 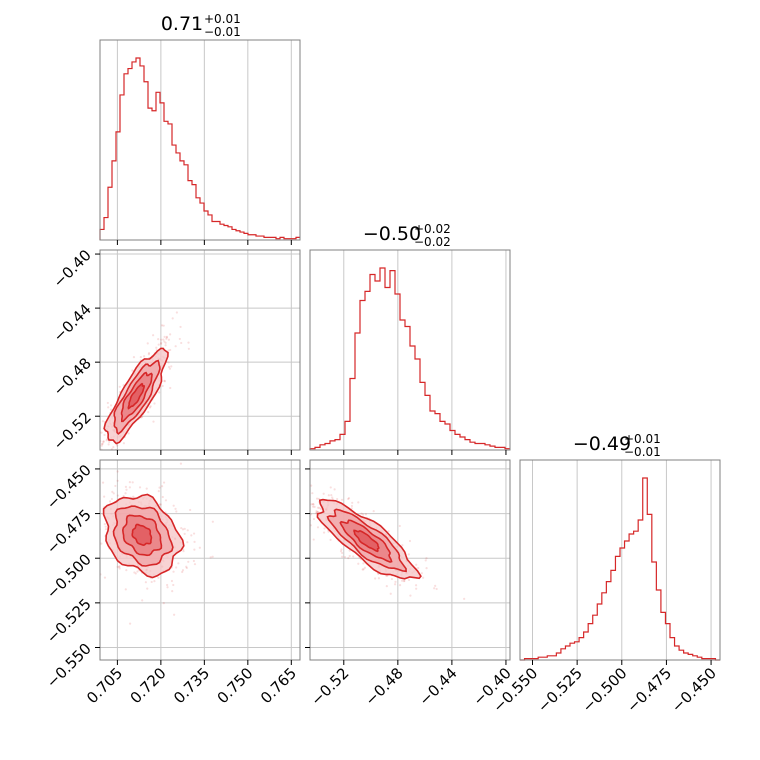 I want to click on histogram-step-line, so click(x=199, y=148).